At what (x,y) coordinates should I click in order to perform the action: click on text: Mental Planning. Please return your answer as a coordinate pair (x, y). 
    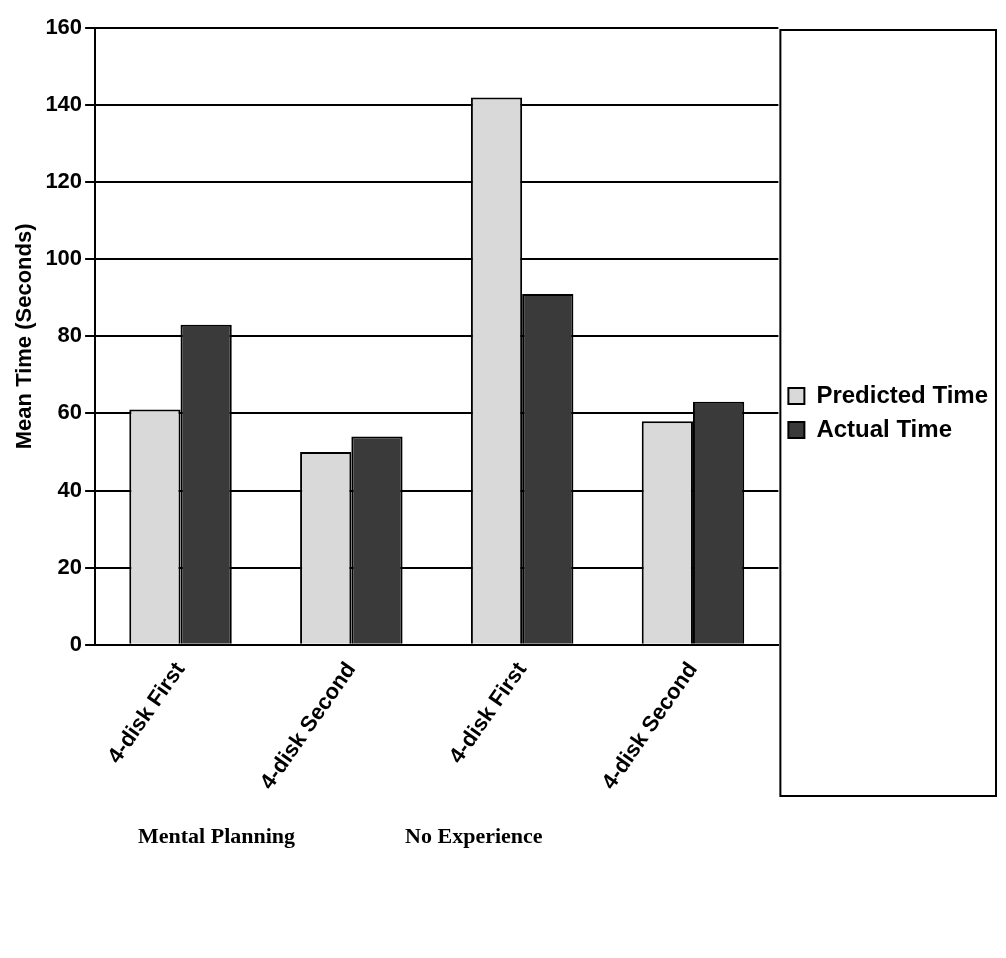
    Looking at the image, I should click on (217, 836).